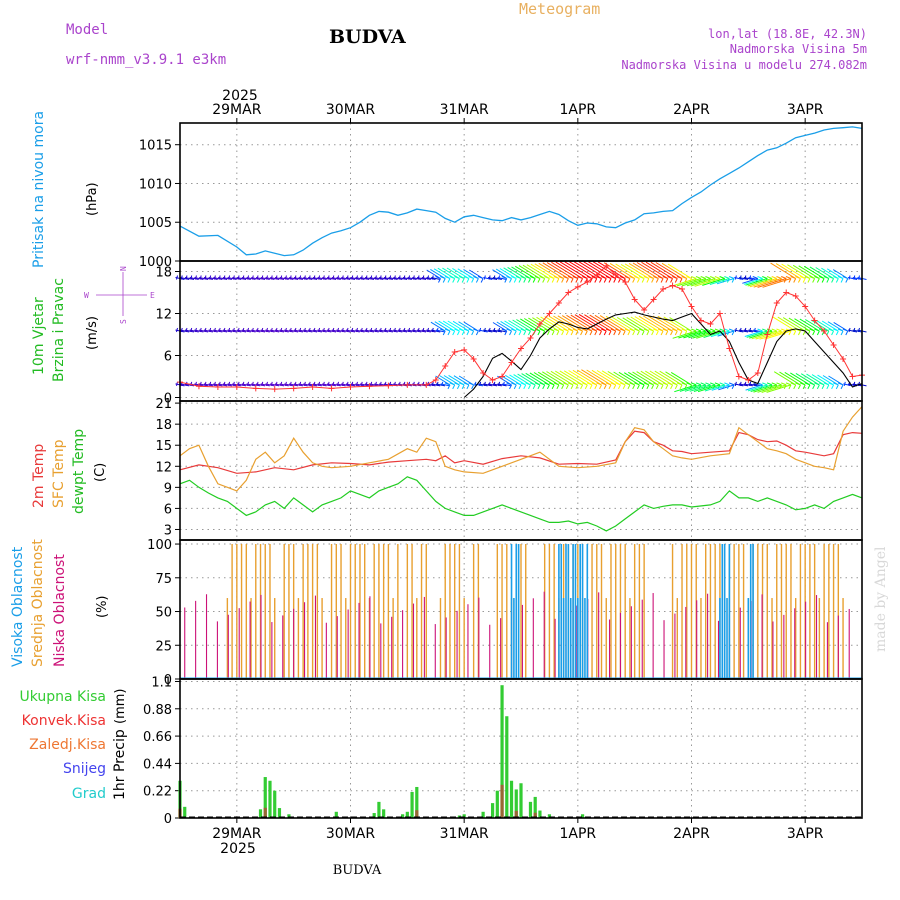 The image size is (900, 900). Describe the element at coordinates (119, 295) in the screenshot. I see `wind-compass: N S W E` at that location.